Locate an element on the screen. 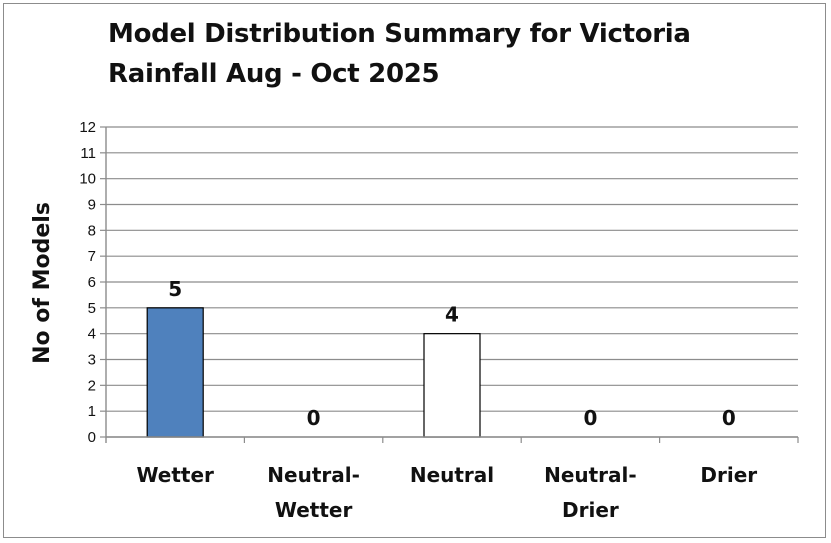  y-tick-label: 2 is located at coordinates (92, 385).